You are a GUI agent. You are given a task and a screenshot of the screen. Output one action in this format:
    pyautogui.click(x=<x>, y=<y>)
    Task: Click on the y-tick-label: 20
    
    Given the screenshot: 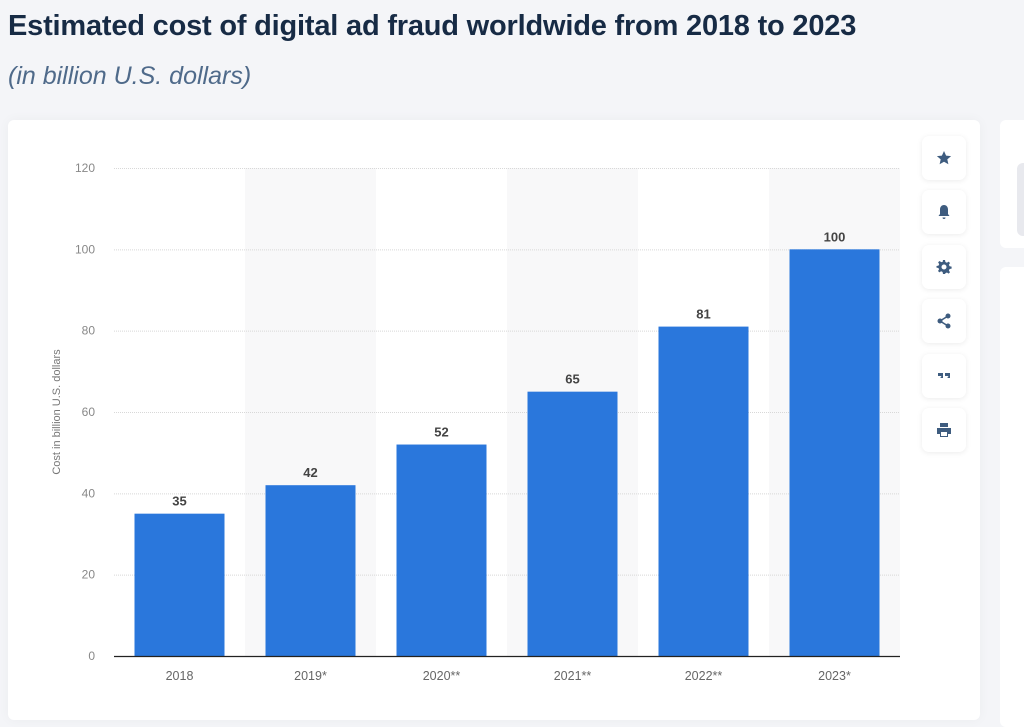 What is the action you would take?
    pyautogui.click(x=89, y=575)
    